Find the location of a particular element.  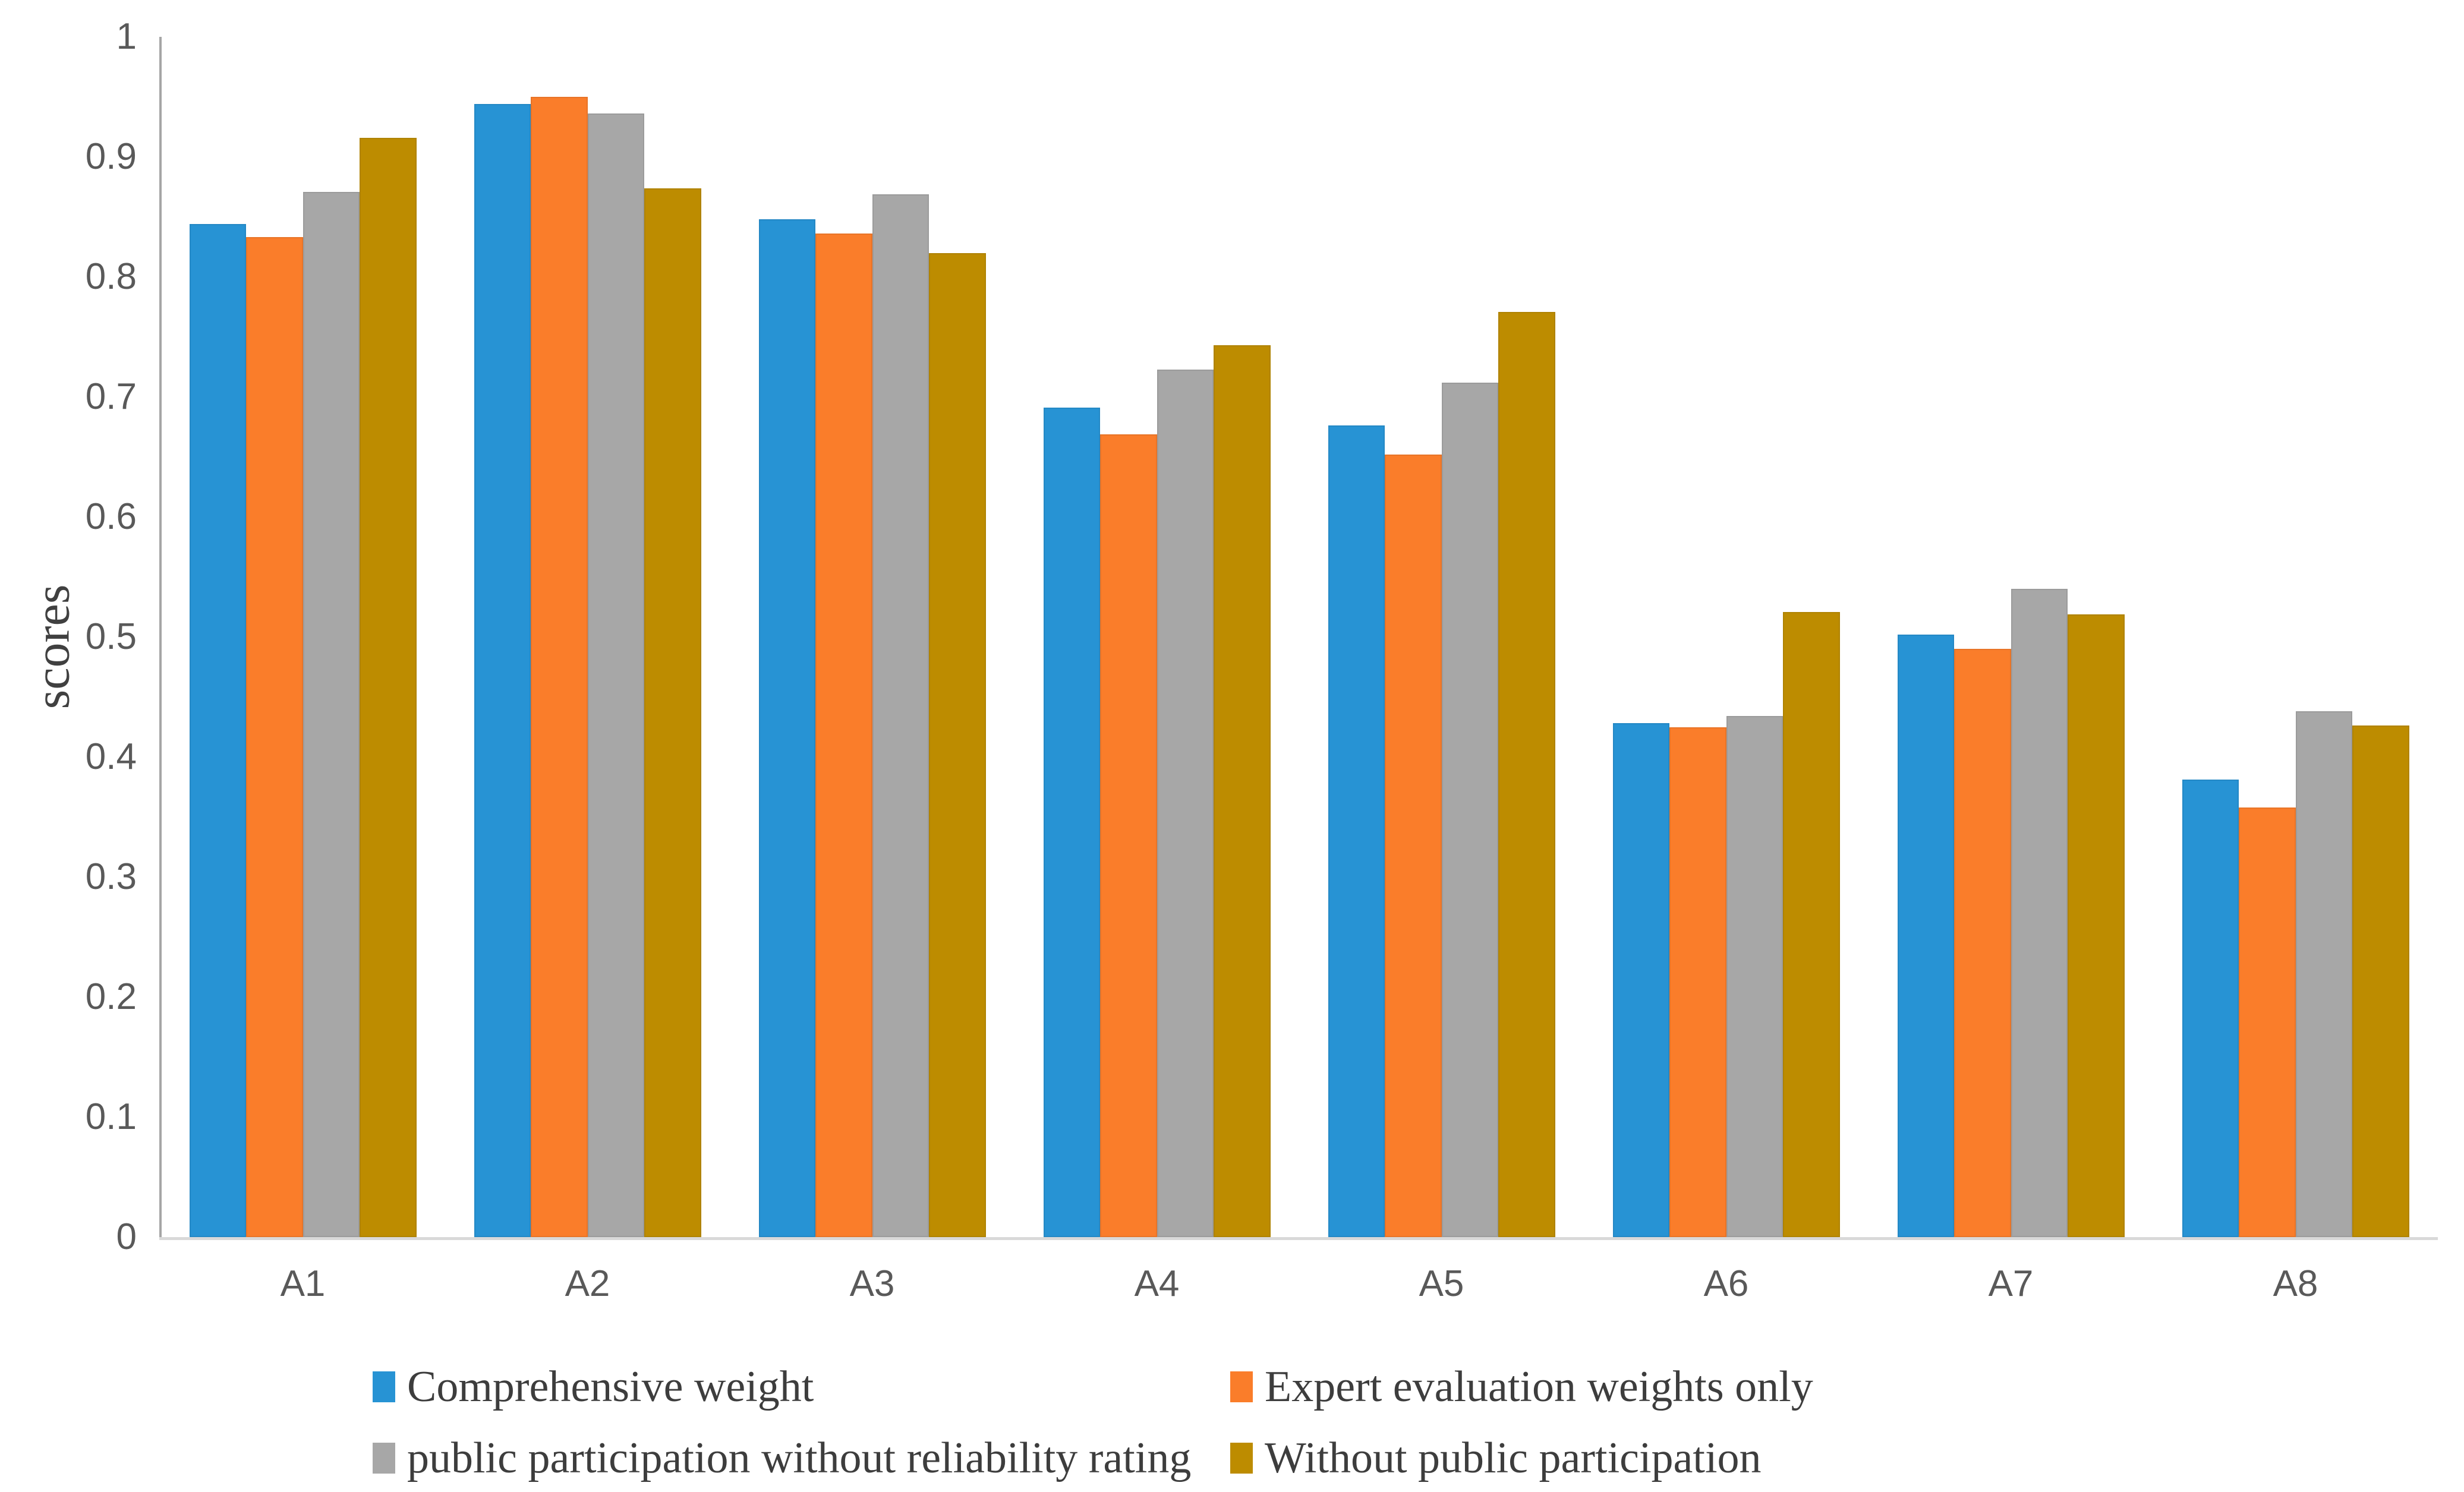

x-category-label: A8 is located at coordinates (2295, 1283).